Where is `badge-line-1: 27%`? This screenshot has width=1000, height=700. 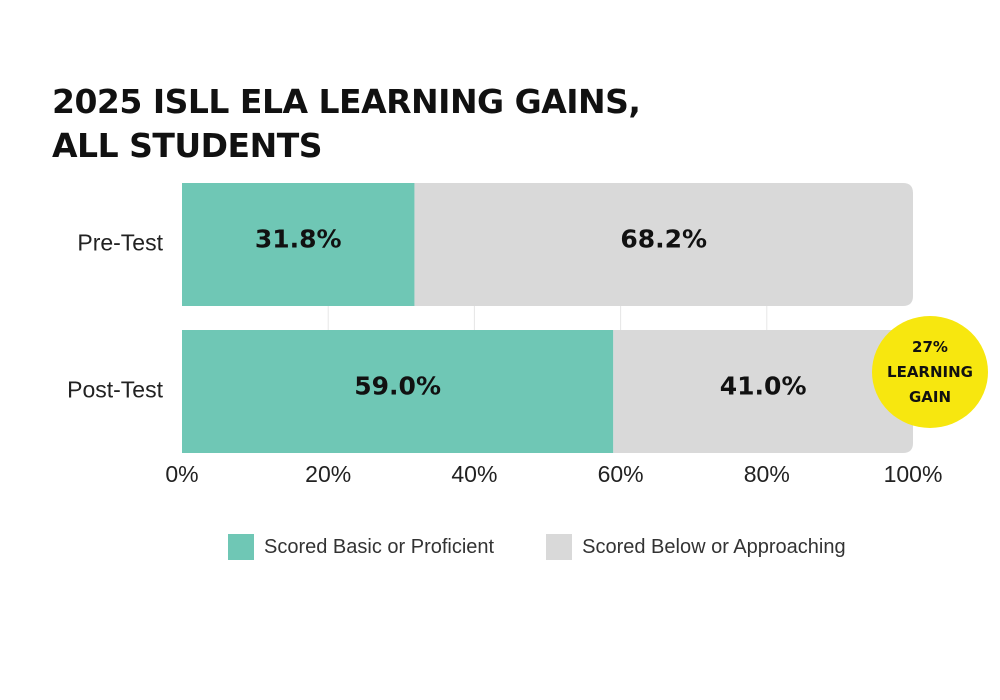 badge-line-1: 27% is located at coordinates (930, 346).